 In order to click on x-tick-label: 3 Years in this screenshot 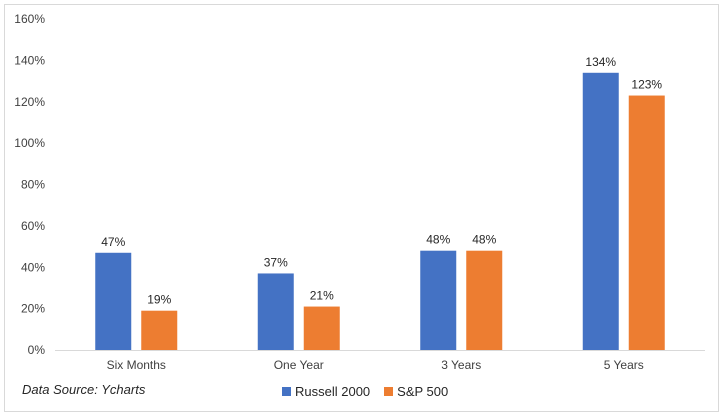, I will do `click(461, 365)`.